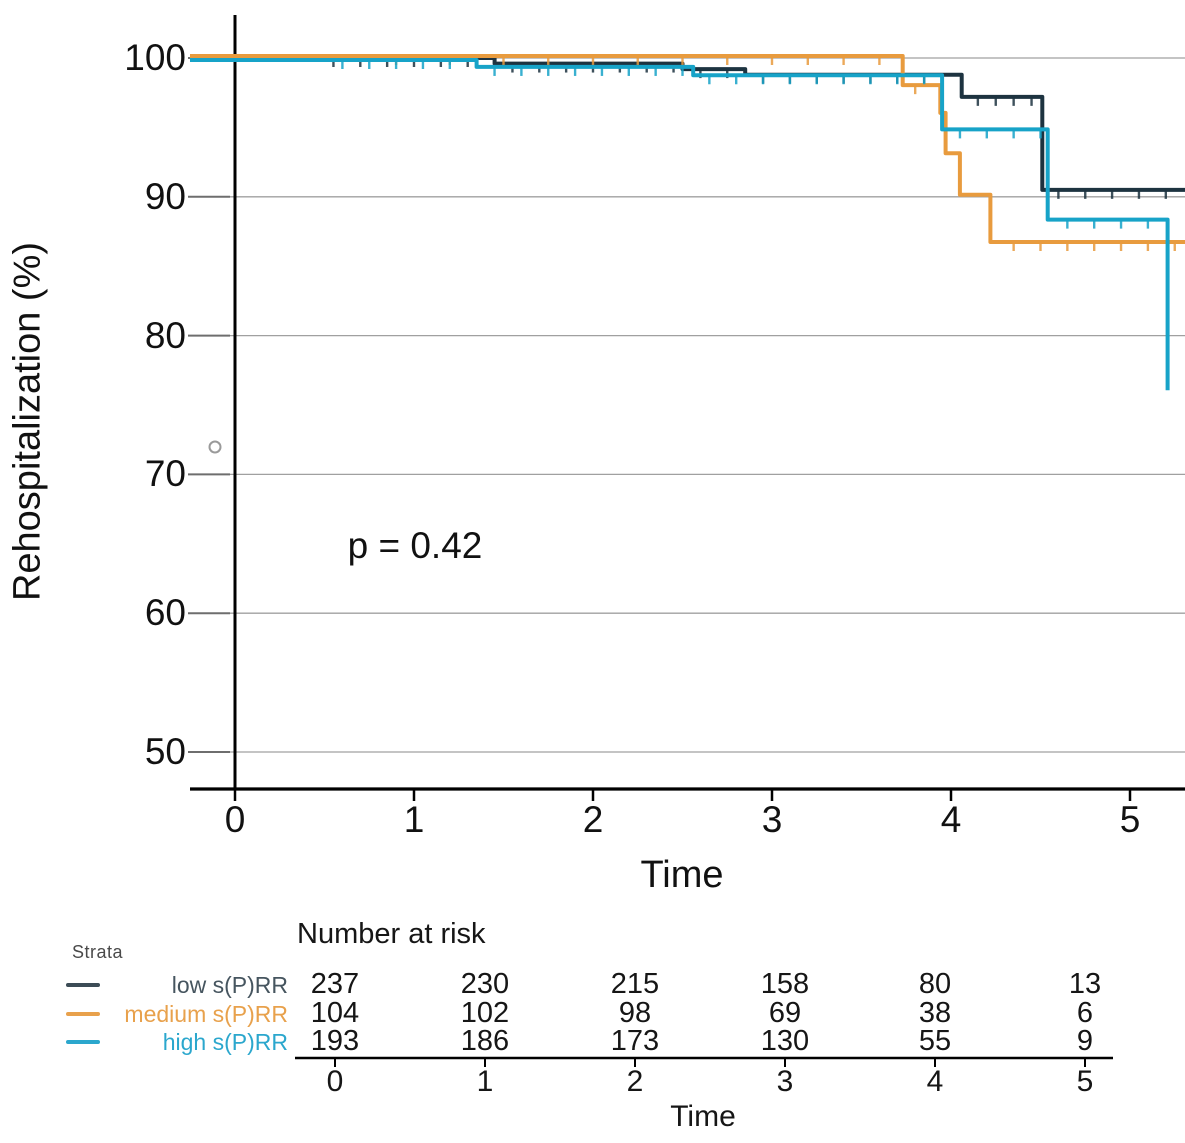 The image size is (1185, 1143). I want to click on outlier-circle-marker, so click(215, 447).